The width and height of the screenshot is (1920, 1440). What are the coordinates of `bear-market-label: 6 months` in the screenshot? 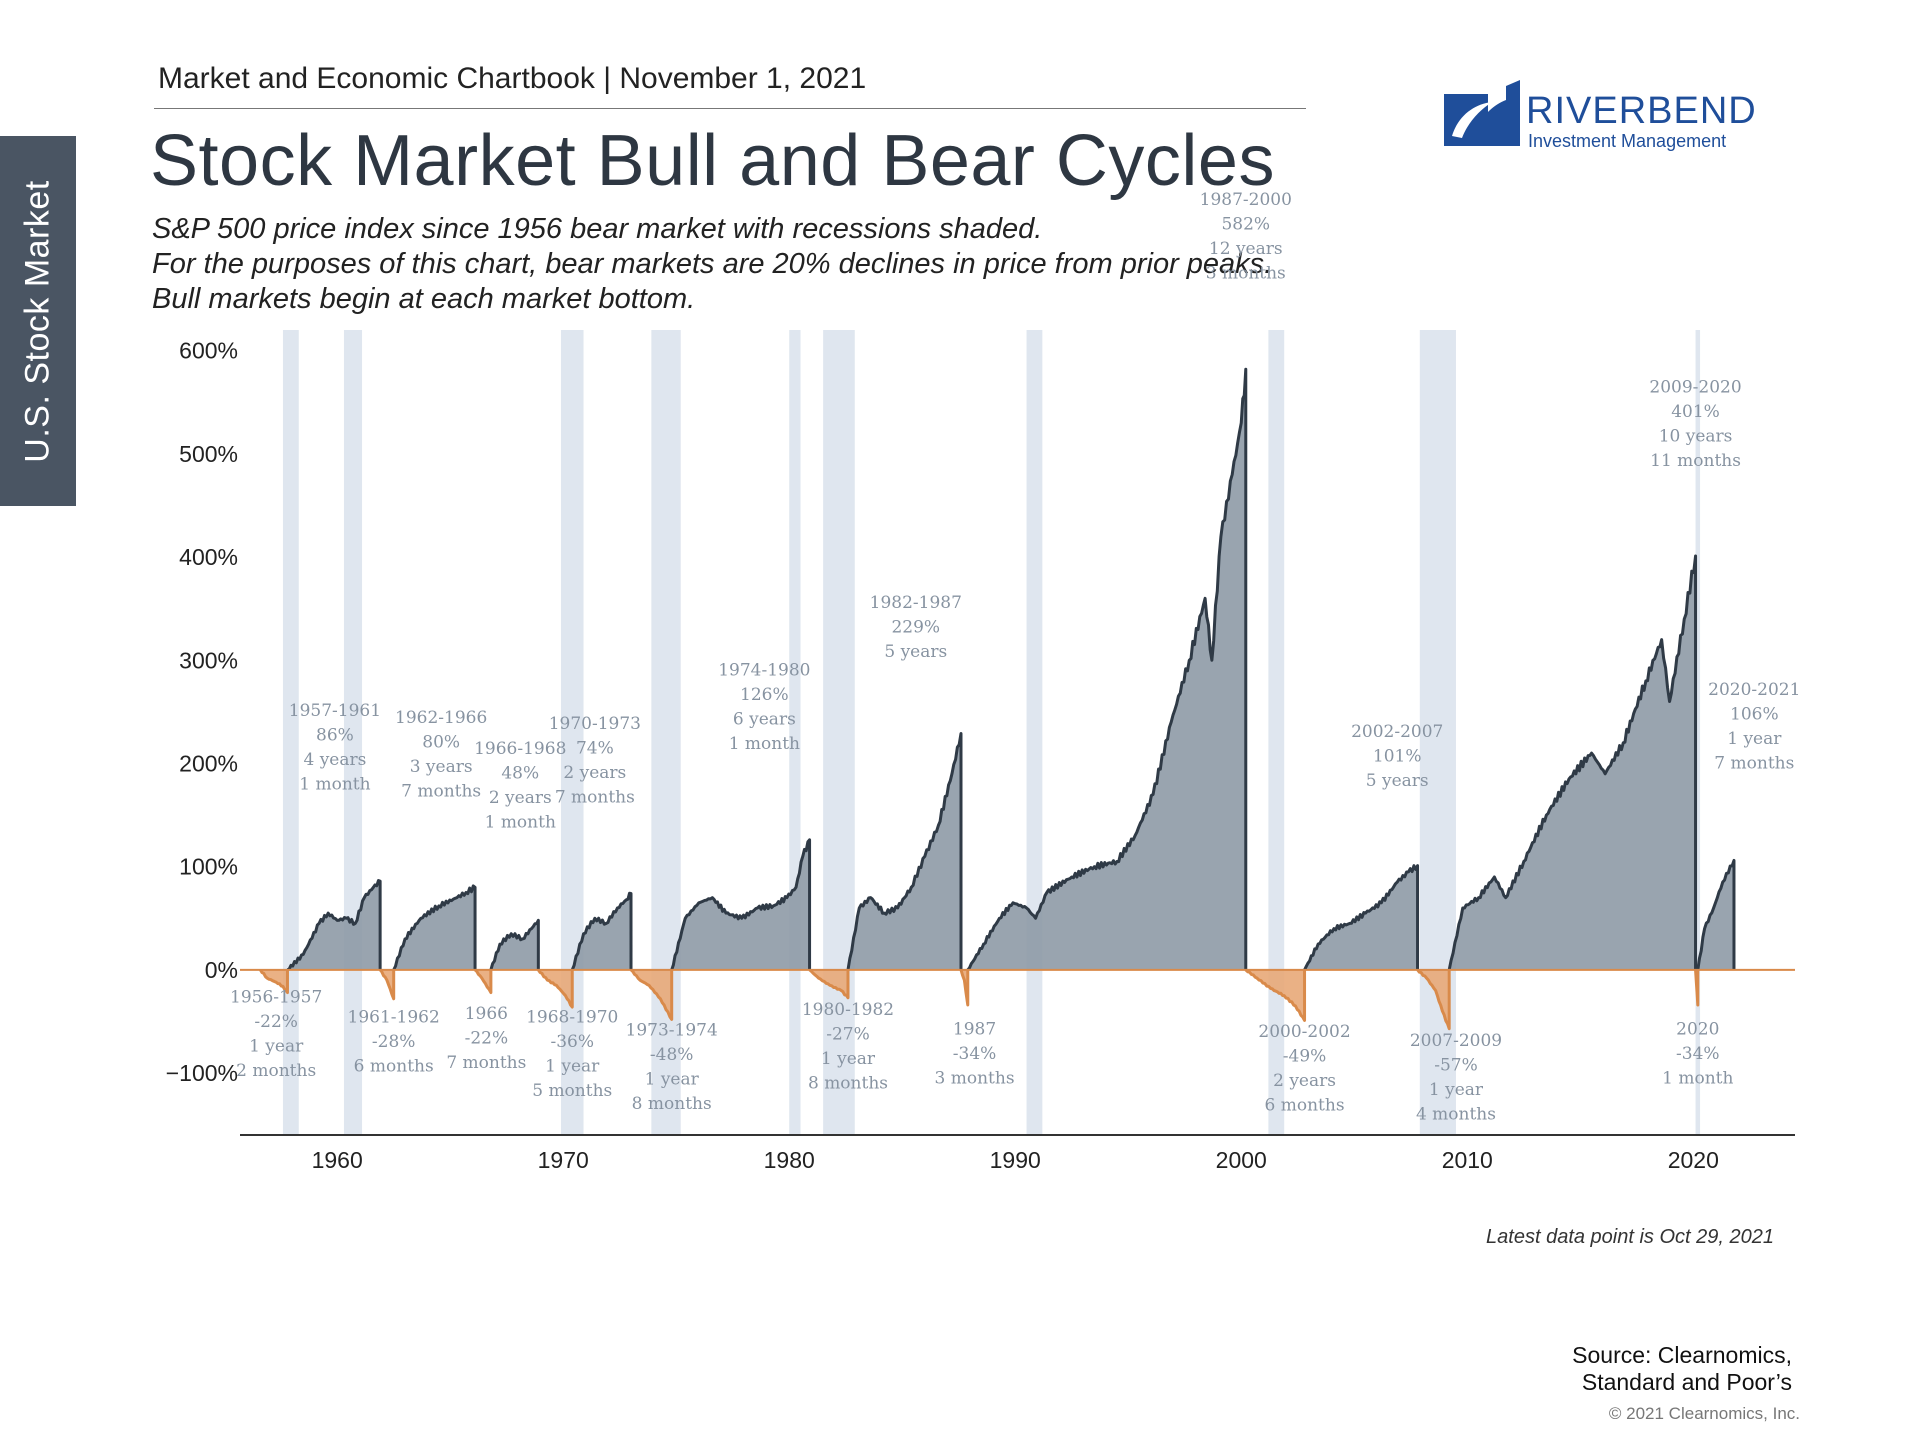 It's located at (394, 1066).